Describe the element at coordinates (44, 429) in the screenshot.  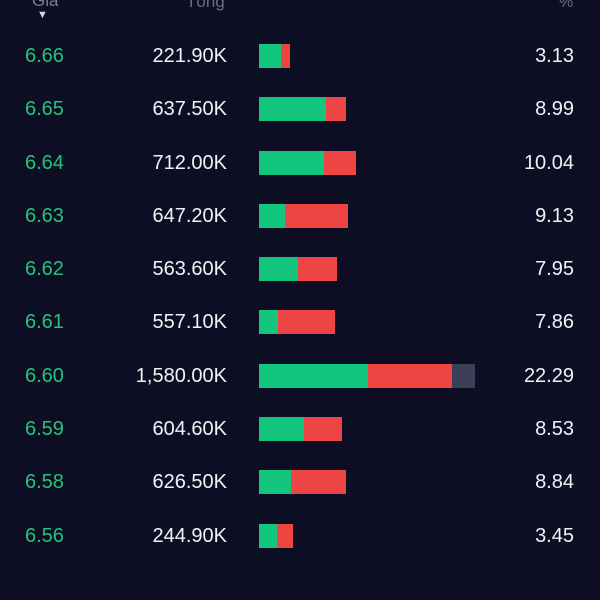
I see `price-cell: 6.59` at that location.